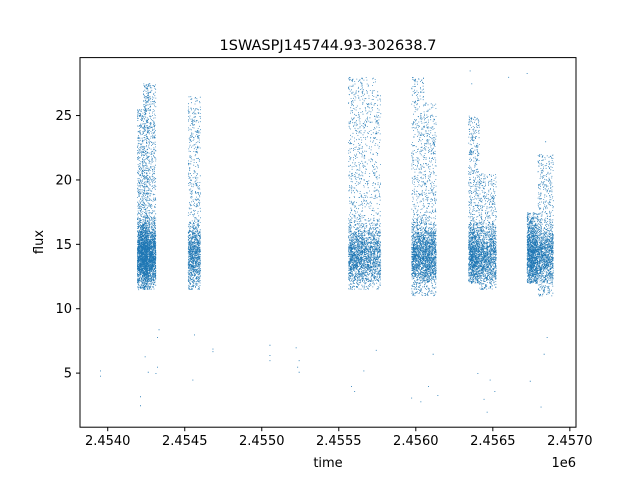 The image size is (640, 484). Describe the element at coordinates (63, 245) in the screenshot. I see `y-tick-label: 15` at that location.